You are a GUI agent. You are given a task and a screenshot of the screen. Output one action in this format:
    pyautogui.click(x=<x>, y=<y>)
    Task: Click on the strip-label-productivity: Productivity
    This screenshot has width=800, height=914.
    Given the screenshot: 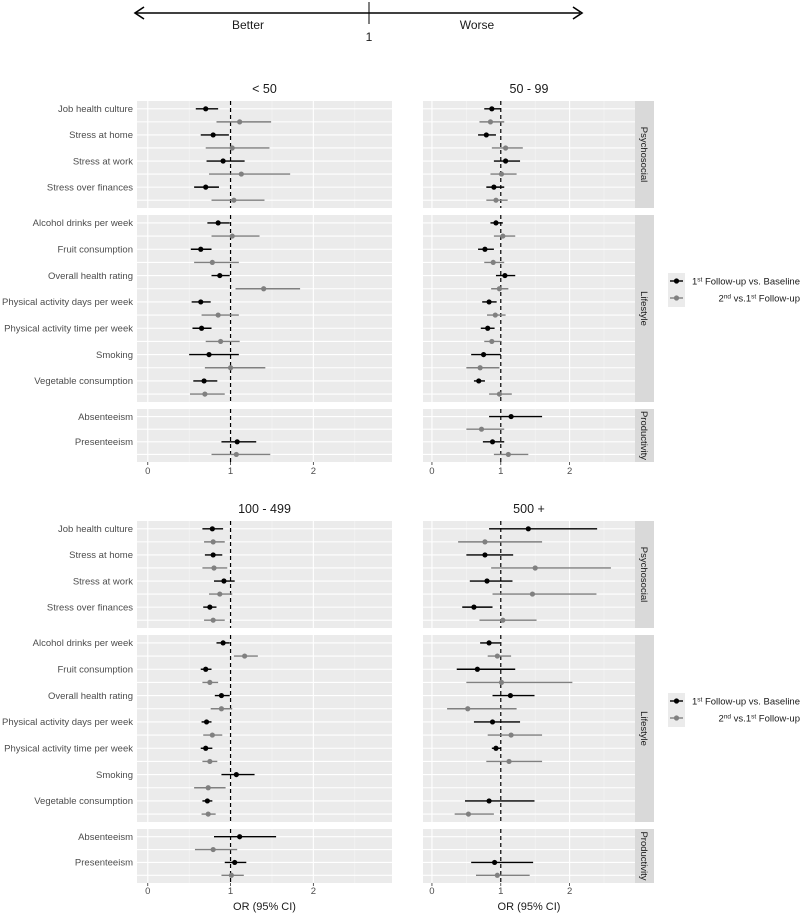 What is the action you would take?
    pyautogui.click(x=643, y=855)
    